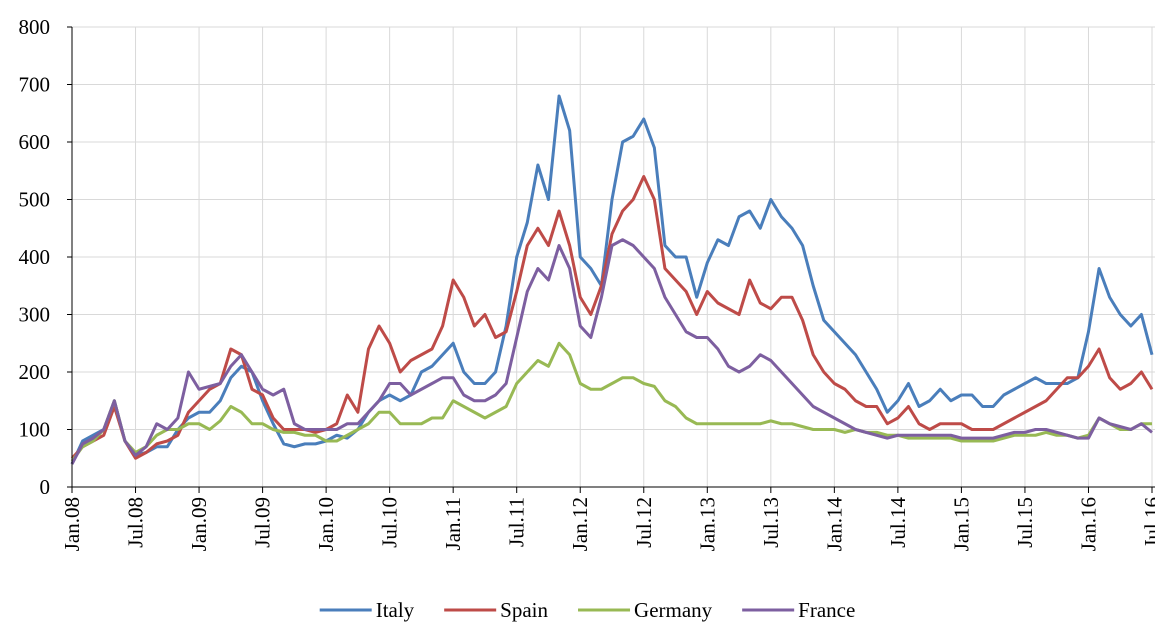  Describe the element at coordinates (326, 524) in the screenshot. I see `x-tick-label: Jan.10` at that location.